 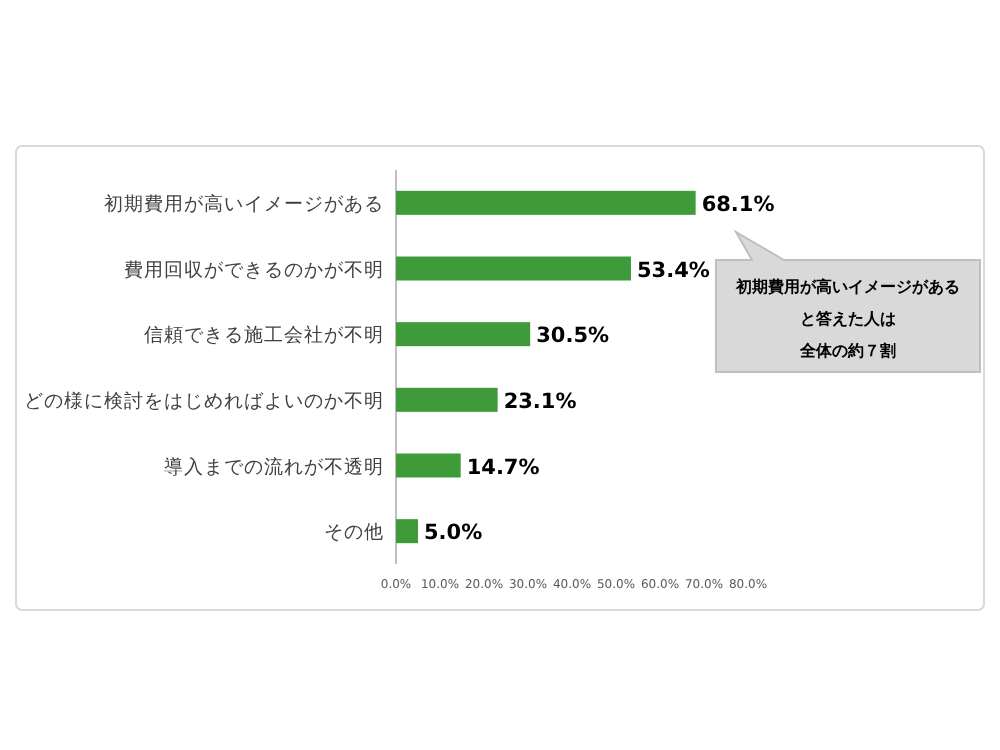 What do you see at coordinates (573, 336) in the screenshot?
I see `data-label: 30.5%` at bounding box center [573, 336].